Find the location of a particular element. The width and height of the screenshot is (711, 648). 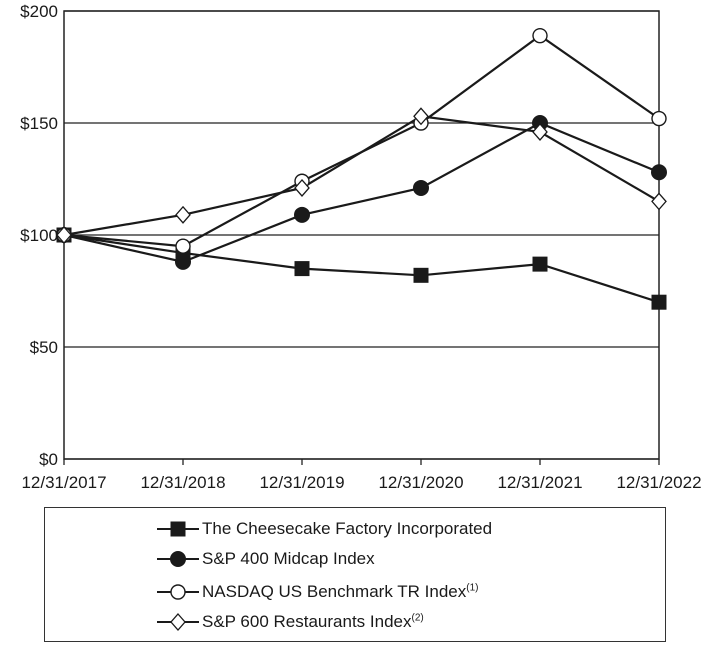

y-axis-ticks: $0 $50 $100 $150 $200 is located at coordinates (39, 235).